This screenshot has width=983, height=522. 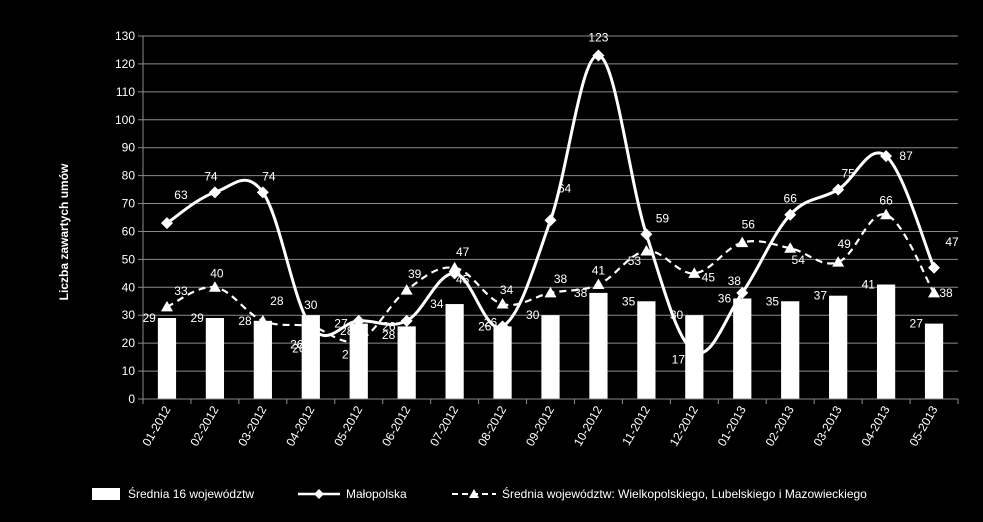 What do you see at coordinates (181, 291) in the screenshot?
I see `avg3-label-01-2012: 33` at bounding box center [181, 291].